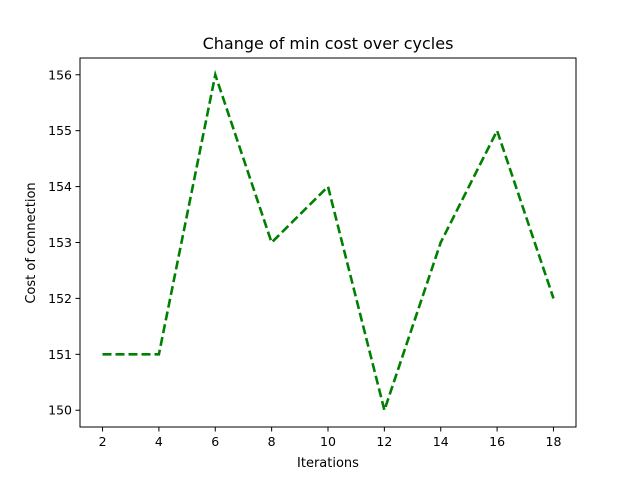 Image resolution: width=640 pixels, height=480 pixels. I want to click on x-tick-label: 18, so click(554, 441).